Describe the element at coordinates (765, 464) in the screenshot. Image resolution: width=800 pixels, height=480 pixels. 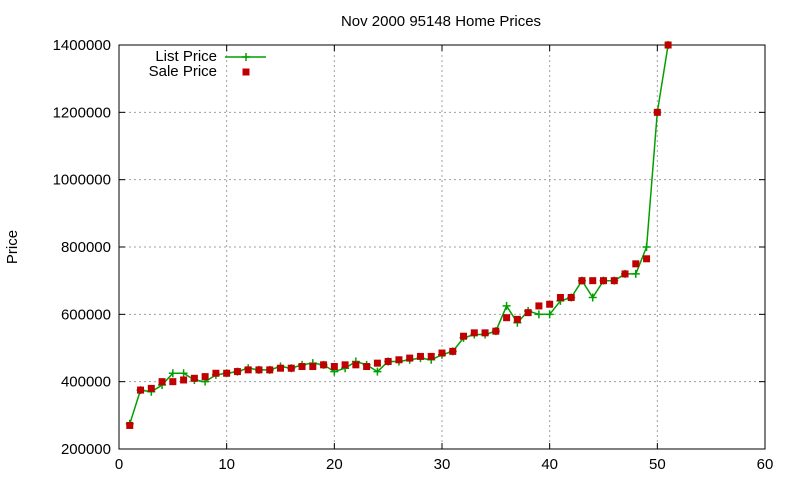
I see `x-tick-label: 60` at that location.